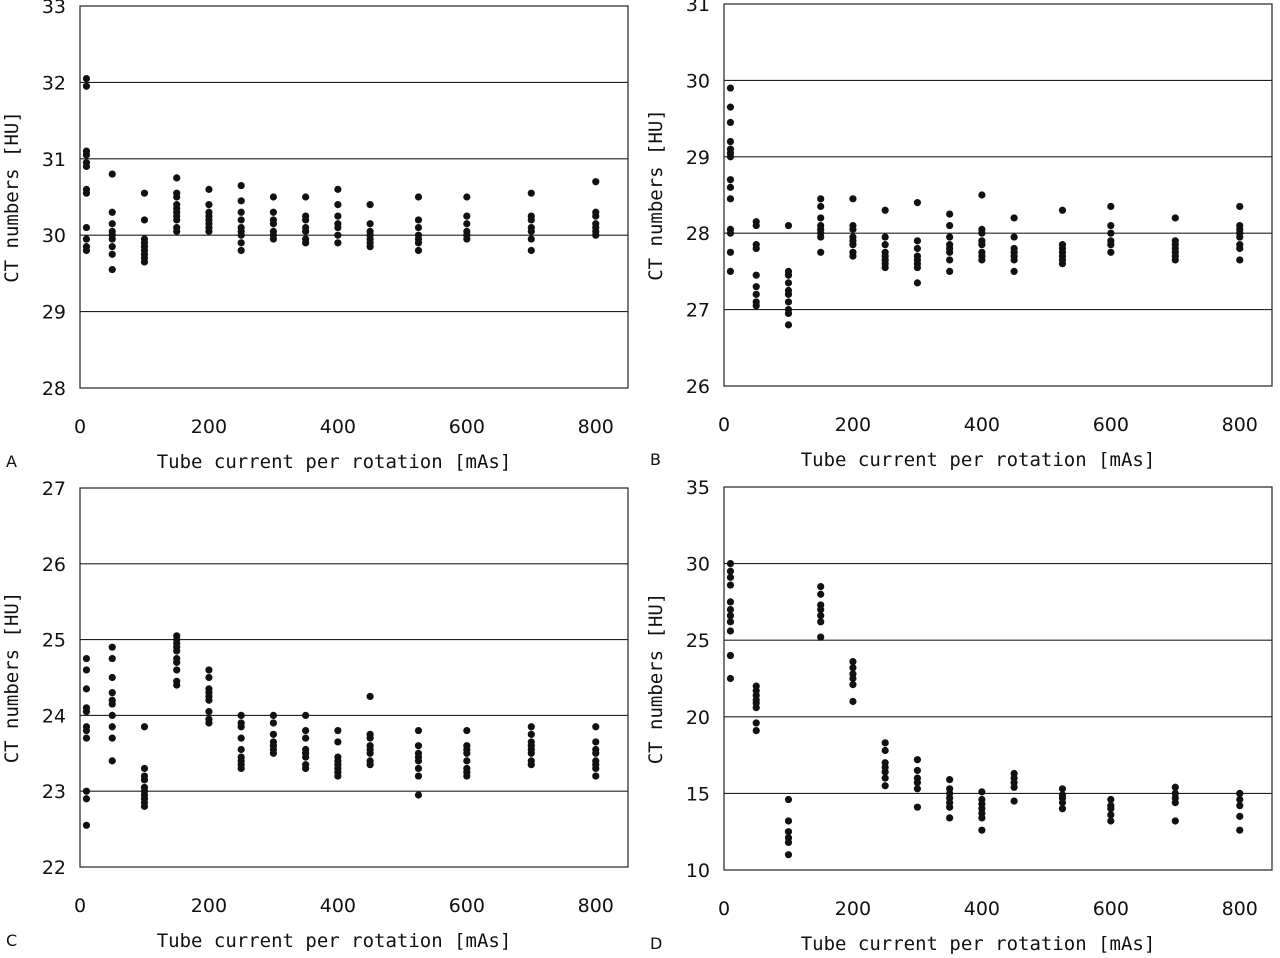 This screenshot has width=1280, height=958. What do you see at coordinates (656, 195) in the screenshot?
I see `y-axis-label: CT numbers [HU]` at bounding box center [656, 195].